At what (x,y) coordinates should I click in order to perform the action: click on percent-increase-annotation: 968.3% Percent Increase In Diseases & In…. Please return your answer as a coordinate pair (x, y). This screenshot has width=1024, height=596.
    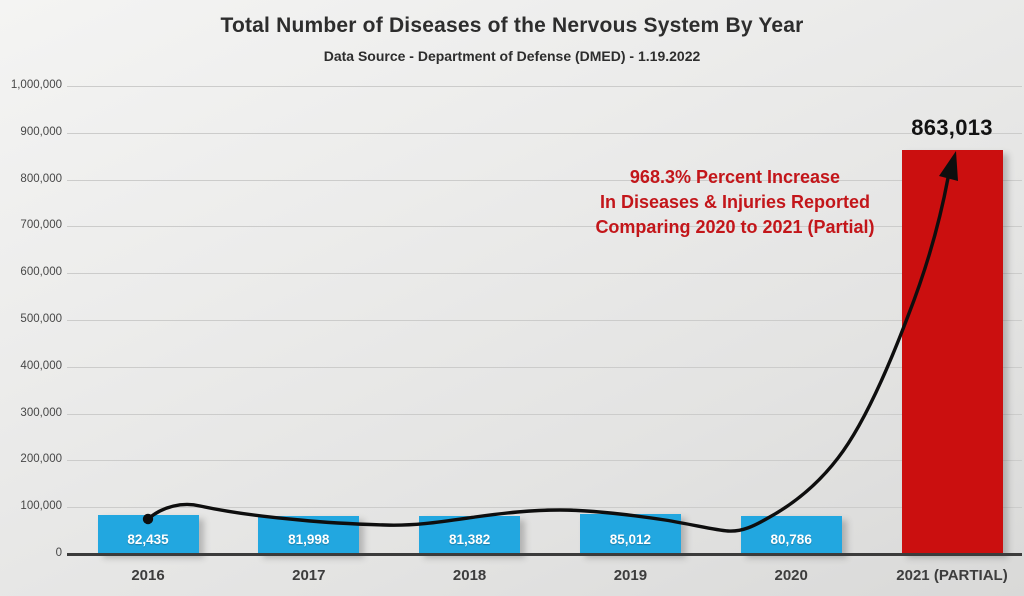
    Looking at the image, I should click on (735, 202).